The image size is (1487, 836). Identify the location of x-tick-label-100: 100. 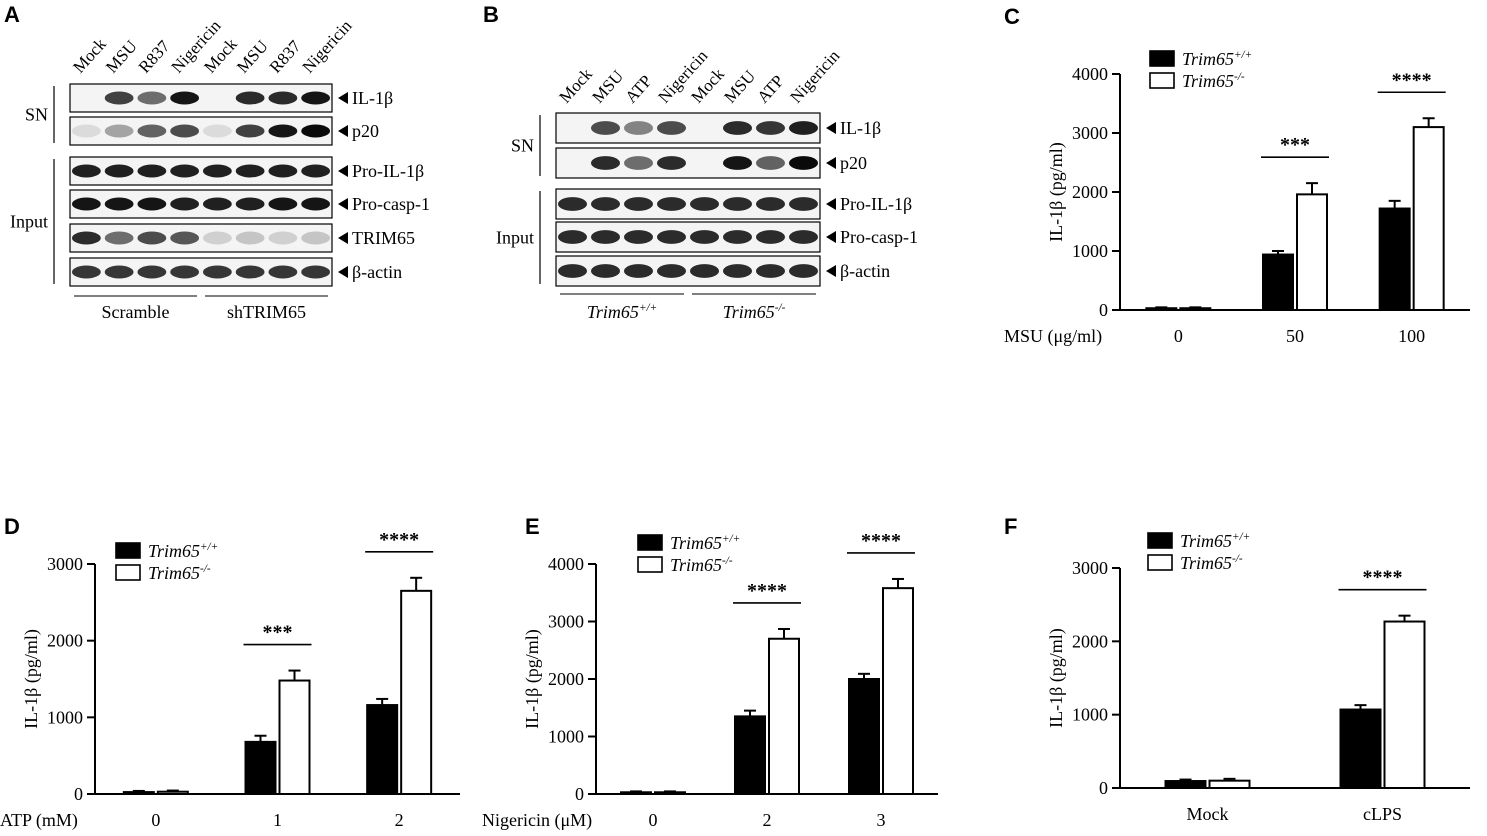
(1411, 336).